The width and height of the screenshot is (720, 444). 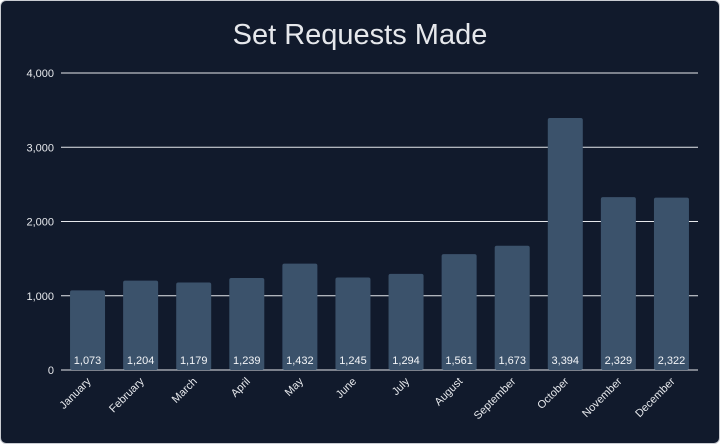 I want to click on data-label: 1,204, so click(x=141, y=361).